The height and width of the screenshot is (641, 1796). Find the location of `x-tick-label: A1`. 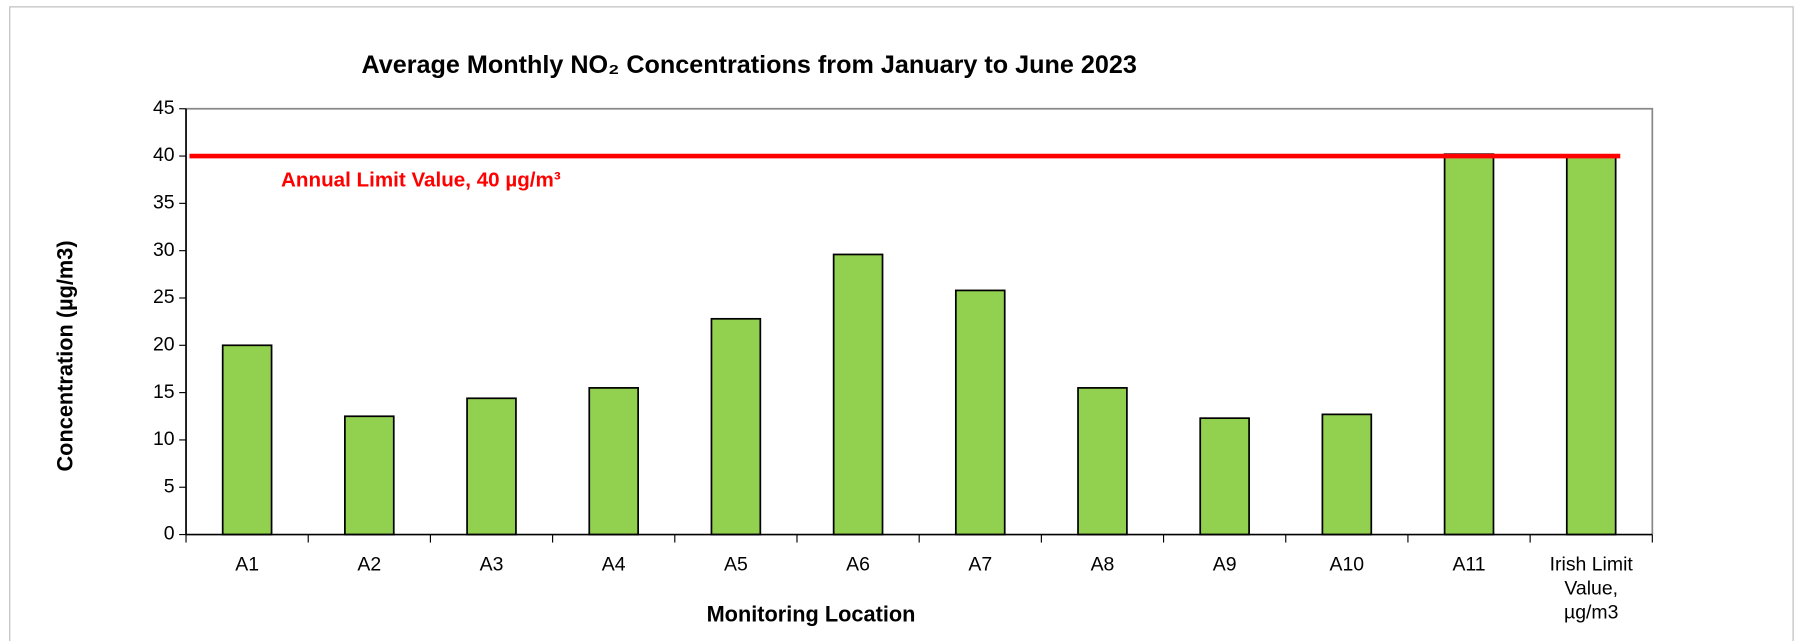

x-tick-label: A1 is located at coordinates (247, 565).